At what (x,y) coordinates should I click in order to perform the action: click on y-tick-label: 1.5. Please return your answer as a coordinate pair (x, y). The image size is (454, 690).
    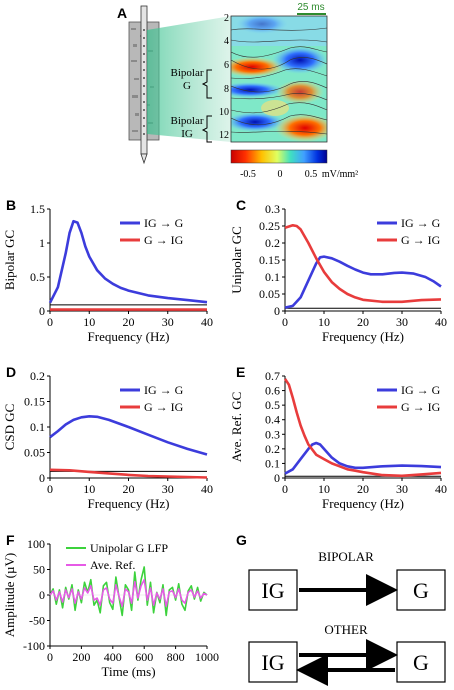
    Looking at the image, I should click on (37, 209).